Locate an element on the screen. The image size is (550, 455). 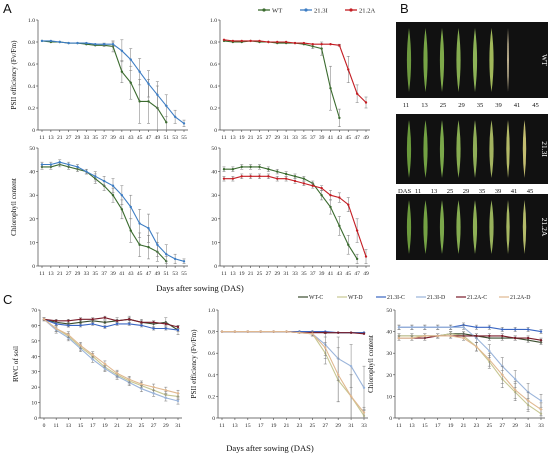
x-tick-label: 41 is located at coordinates (331, 274).